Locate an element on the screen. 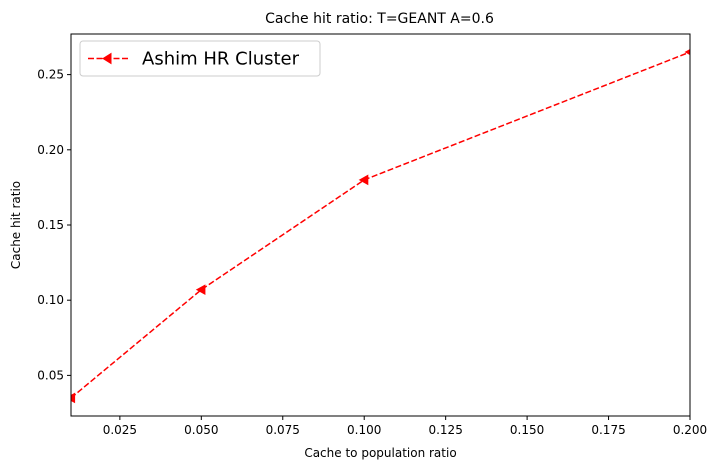 Image resolution: width=719 pixels, height=474 pixels. chart-title: Cache hit ratio: T=GEANT A=0.6 is located at coordinates (379, 19).